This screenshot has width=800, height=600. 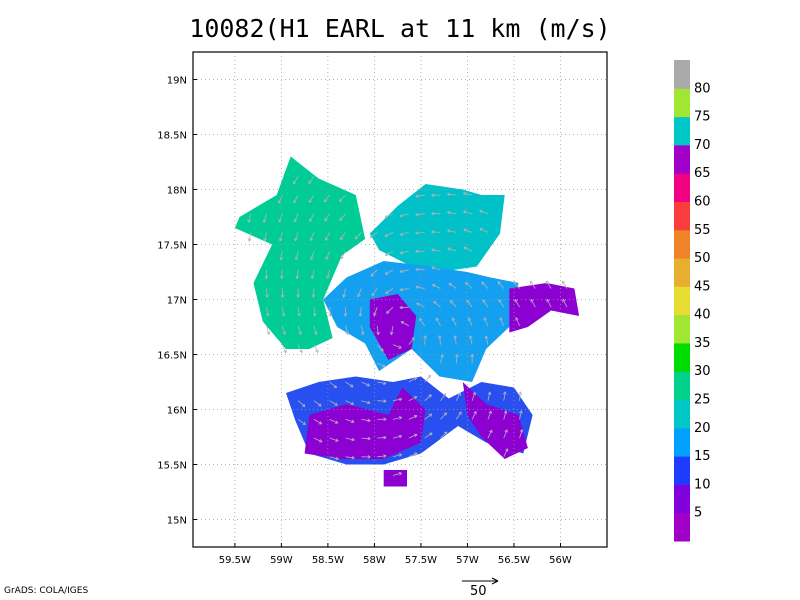 I want to click on tick-label-lat: 15.5N, so click(x=172, y=466).